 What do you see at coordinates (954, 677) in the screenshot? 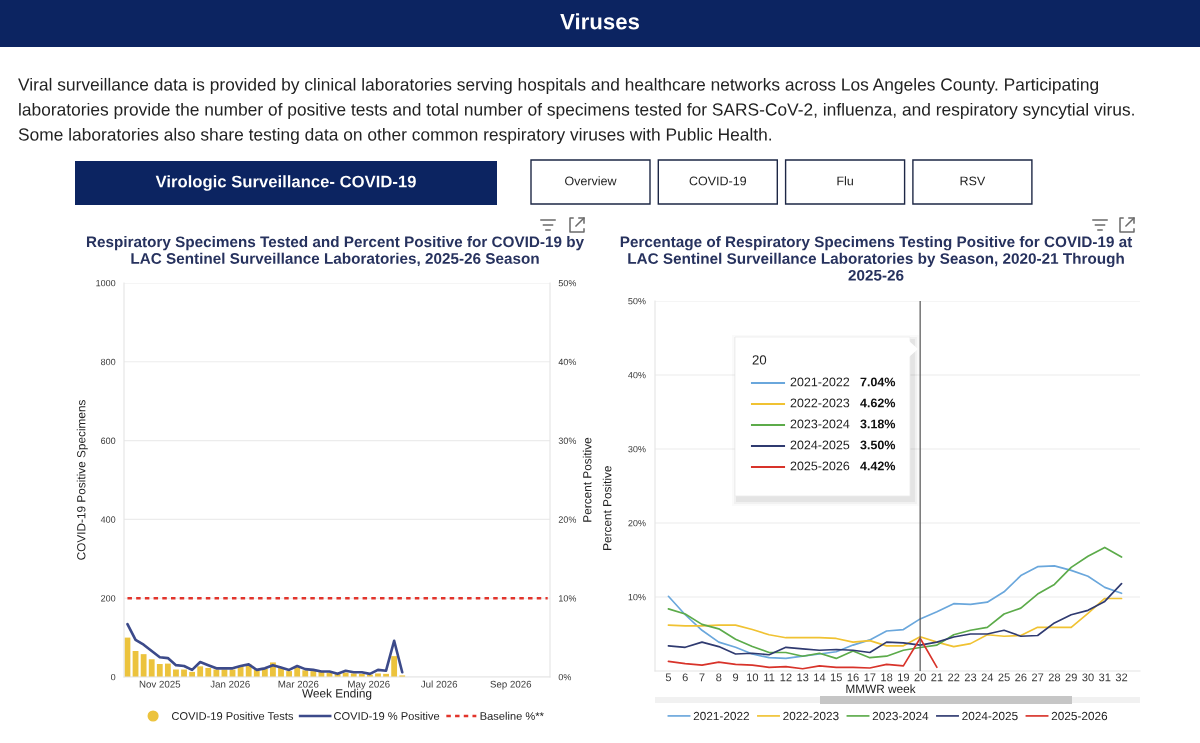
I see `x-tick-label: 22` at bounding box center [954, 677].